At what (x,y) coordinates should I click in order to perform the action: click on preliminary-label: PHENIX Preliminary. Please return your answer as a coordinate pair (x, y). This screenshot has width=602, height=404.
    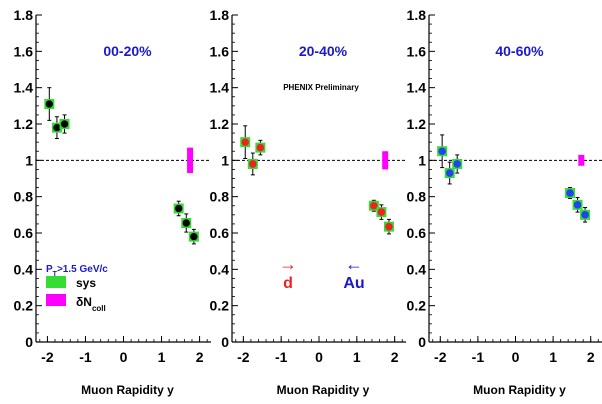
    Looking at the image, I should click on (321, 87).